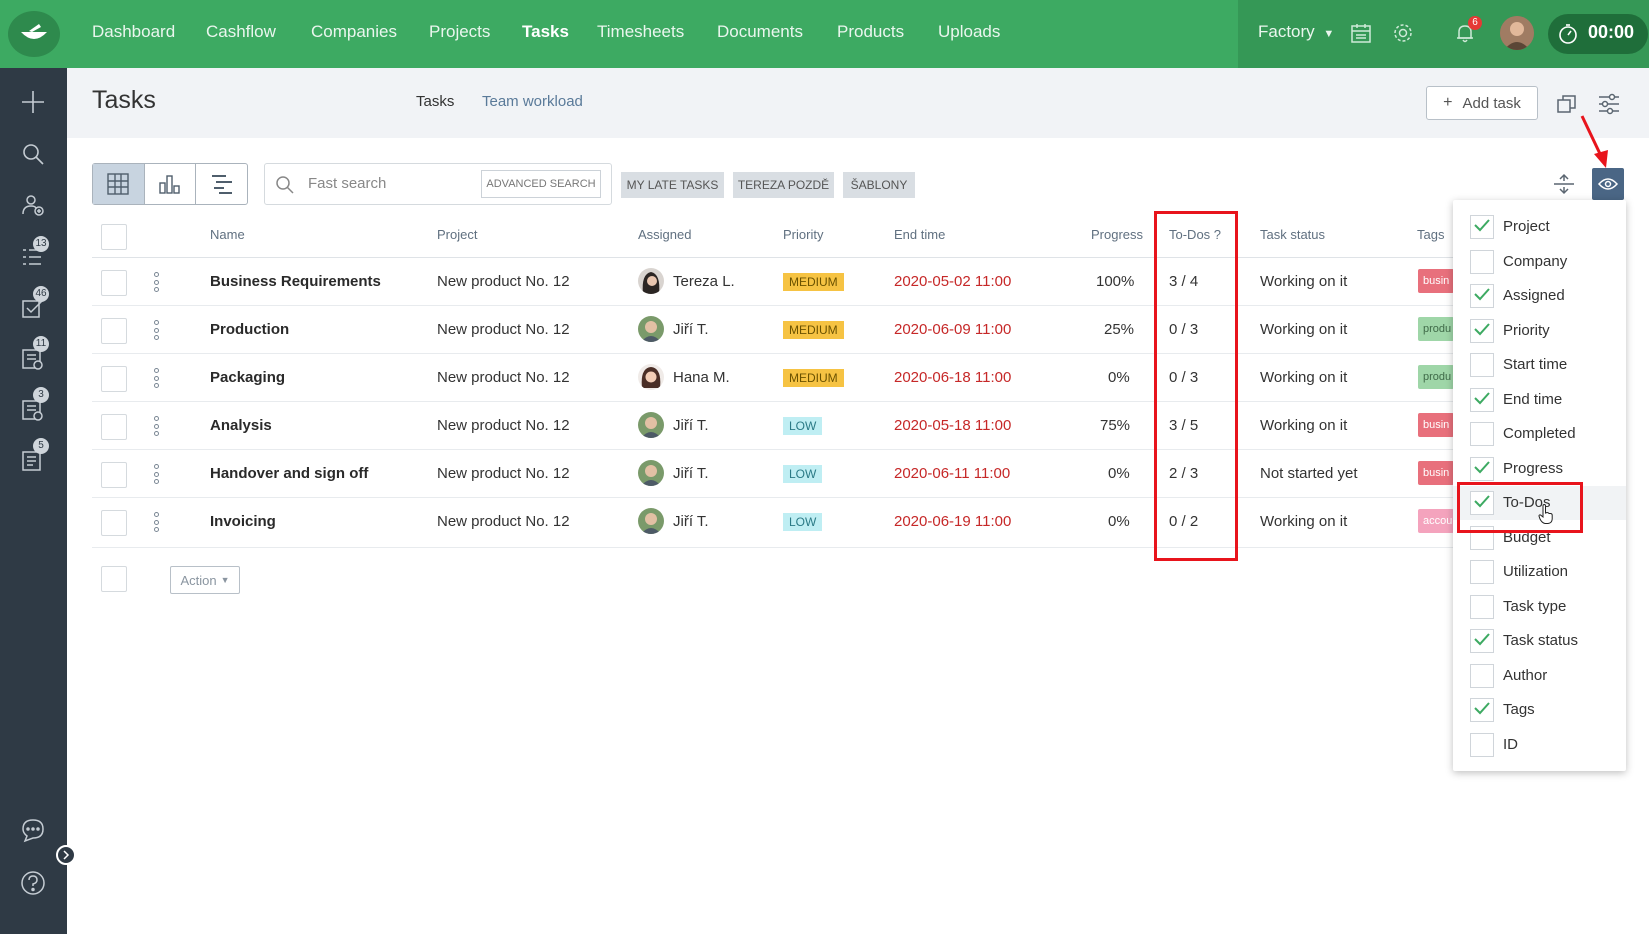 This screenshot has height=934, width=1649. What do you see at coordinates (1184, 521) in the screenshot?
I see `task-todos: 0 / 2` at bounding box center [1184, 521].